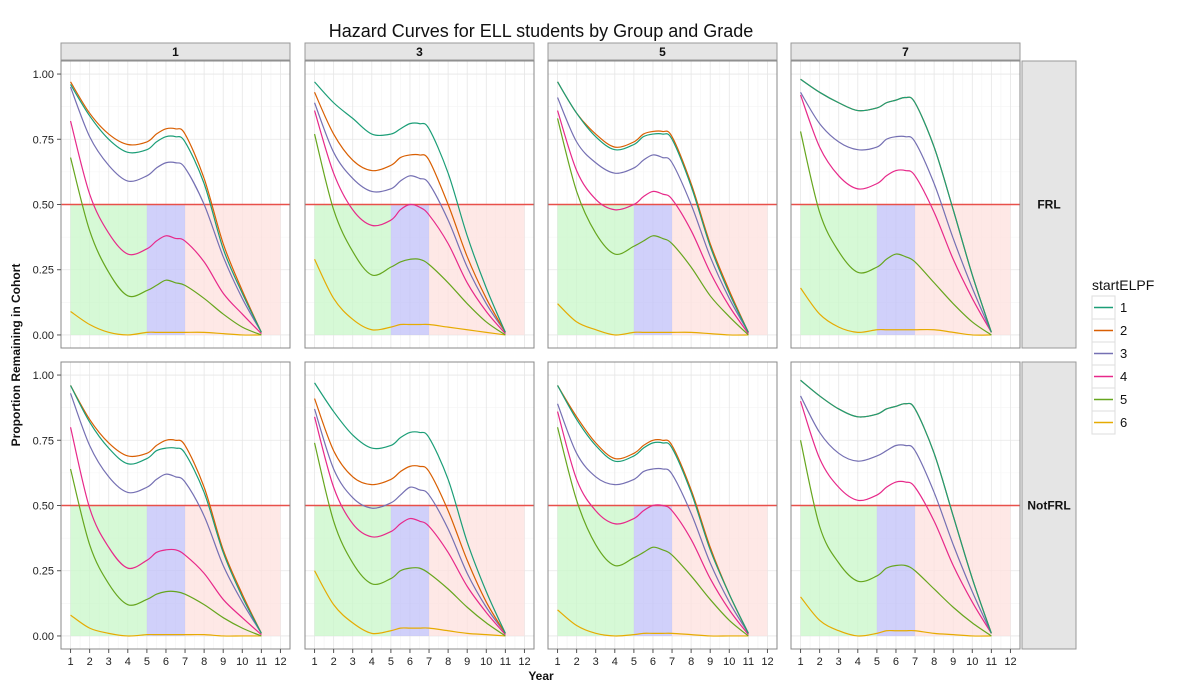 The image size is (1200, 694). I want to click on legend-label: 3, so click(1123, 353).